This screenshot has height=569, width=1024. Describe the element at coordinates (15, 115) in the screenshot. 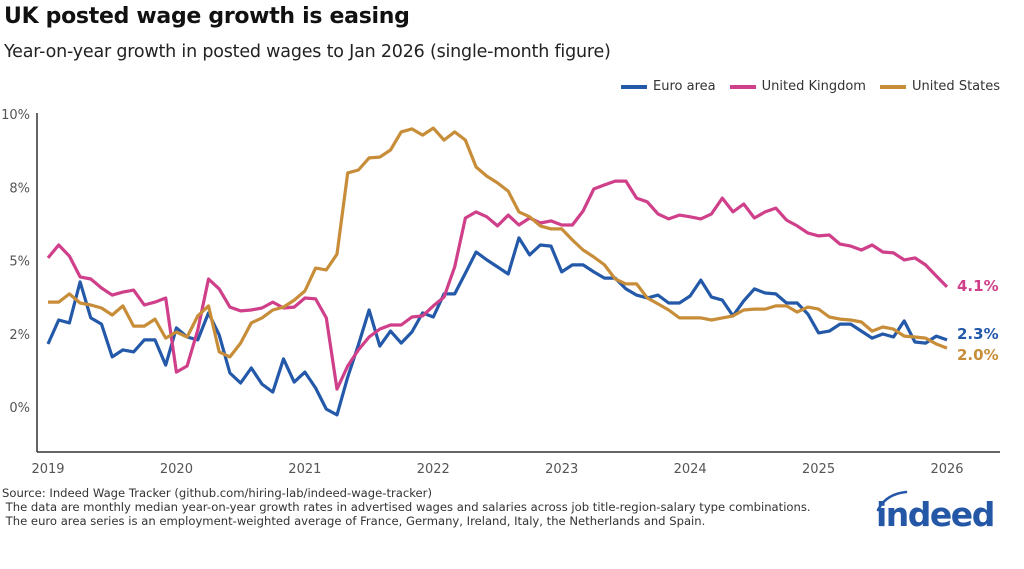

I see `y-tick-label: 10%` at that location.